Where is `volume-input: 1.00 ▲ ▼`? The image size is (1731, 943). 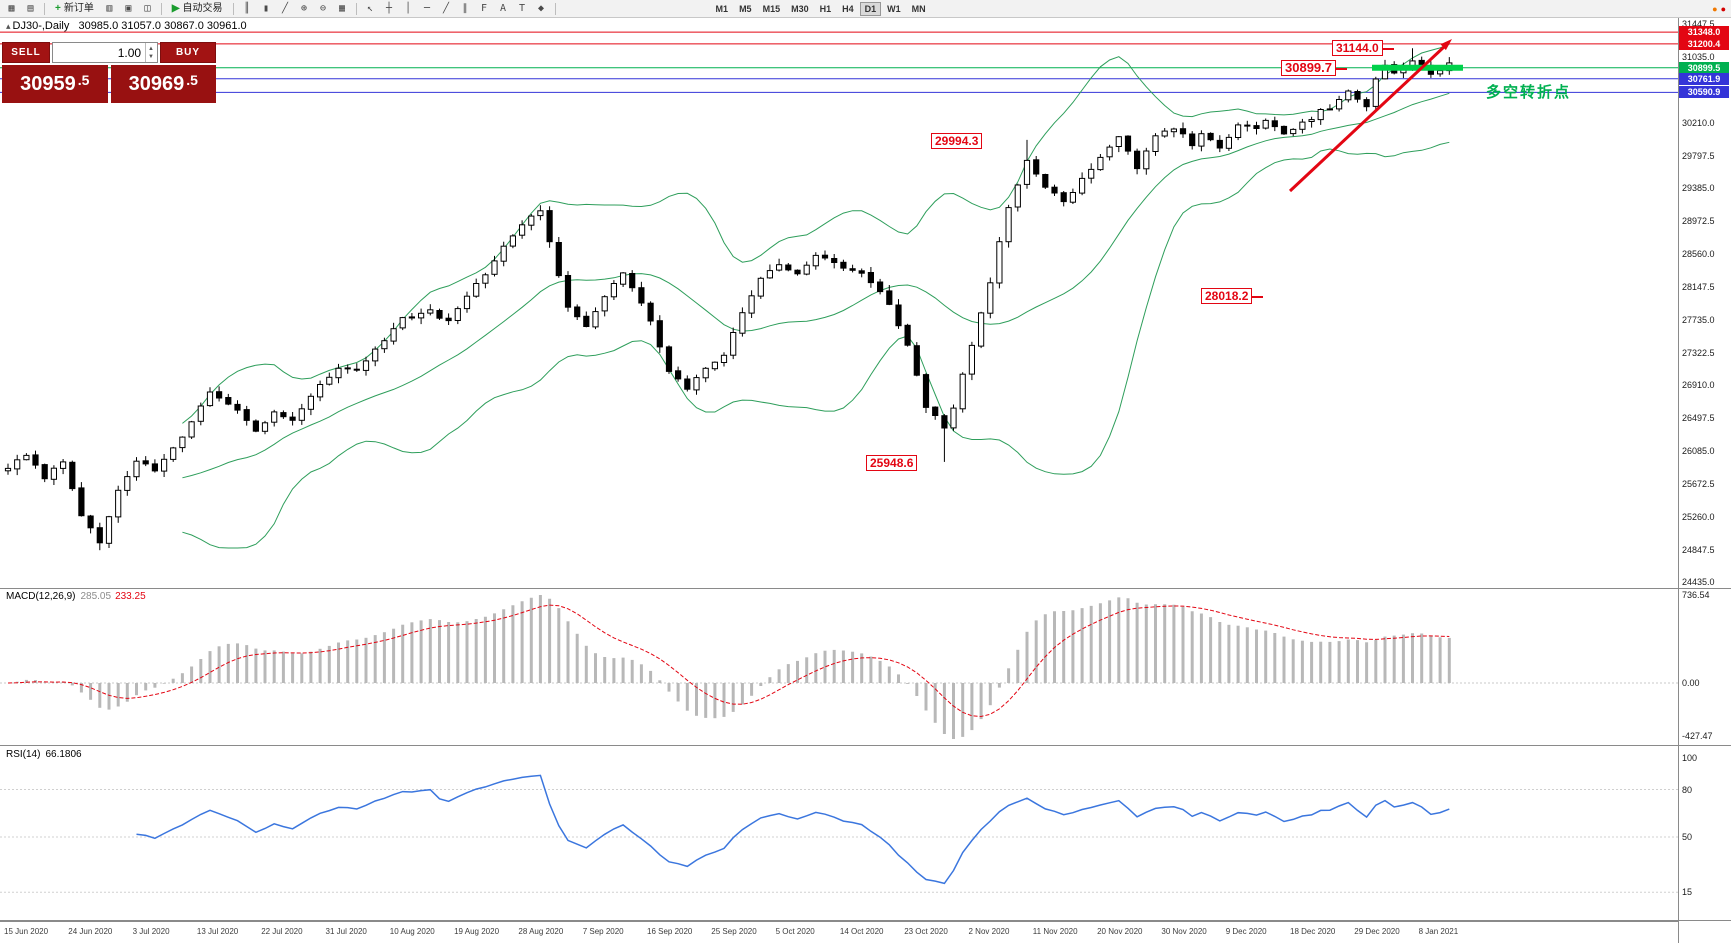 volume-input: 1.00 ▲ ▼ is located at coordinates (105, 52).